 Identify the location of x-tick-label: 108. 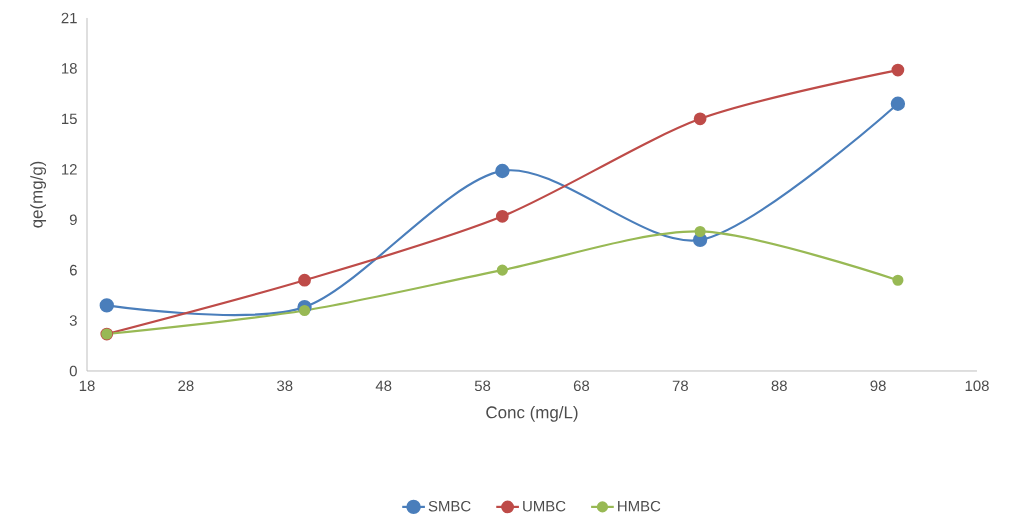
(977, 386).